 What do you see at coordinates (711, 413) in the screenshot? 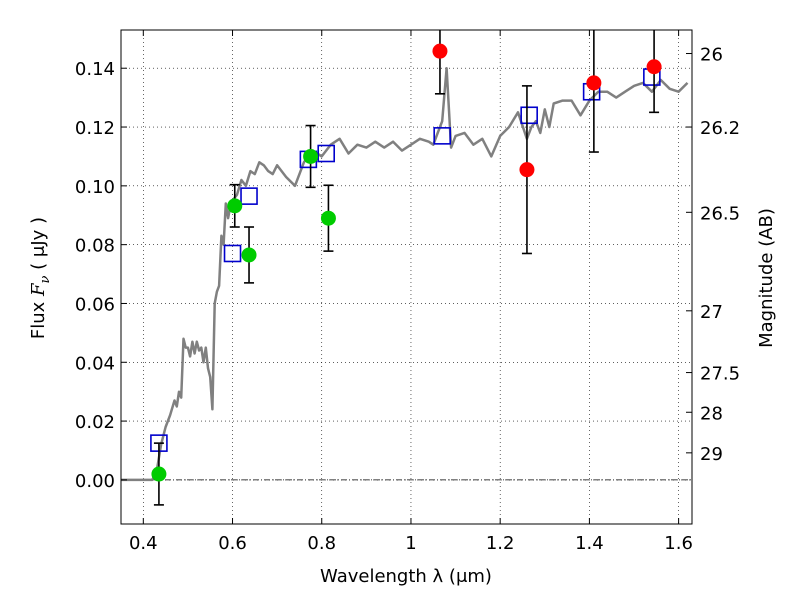
I see `right-tick-label: 28` at bounding box center [711, 413].